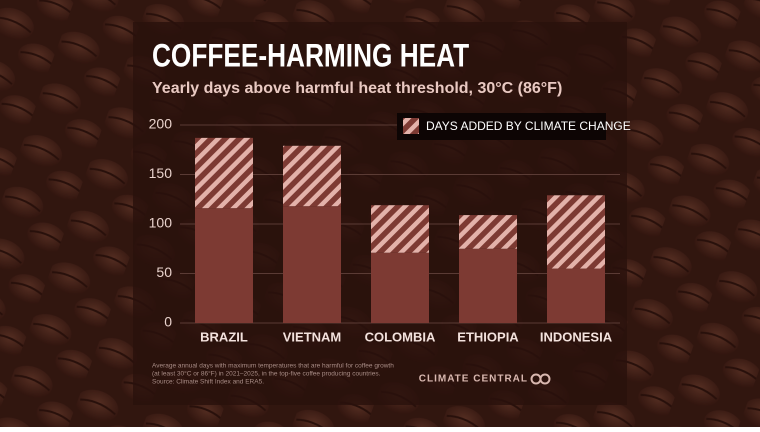 This screenshot has height=432, width=760. Describe the element at coordinates (161, 124) in the screenshot. I see `y-tick-label: 200` at that location.